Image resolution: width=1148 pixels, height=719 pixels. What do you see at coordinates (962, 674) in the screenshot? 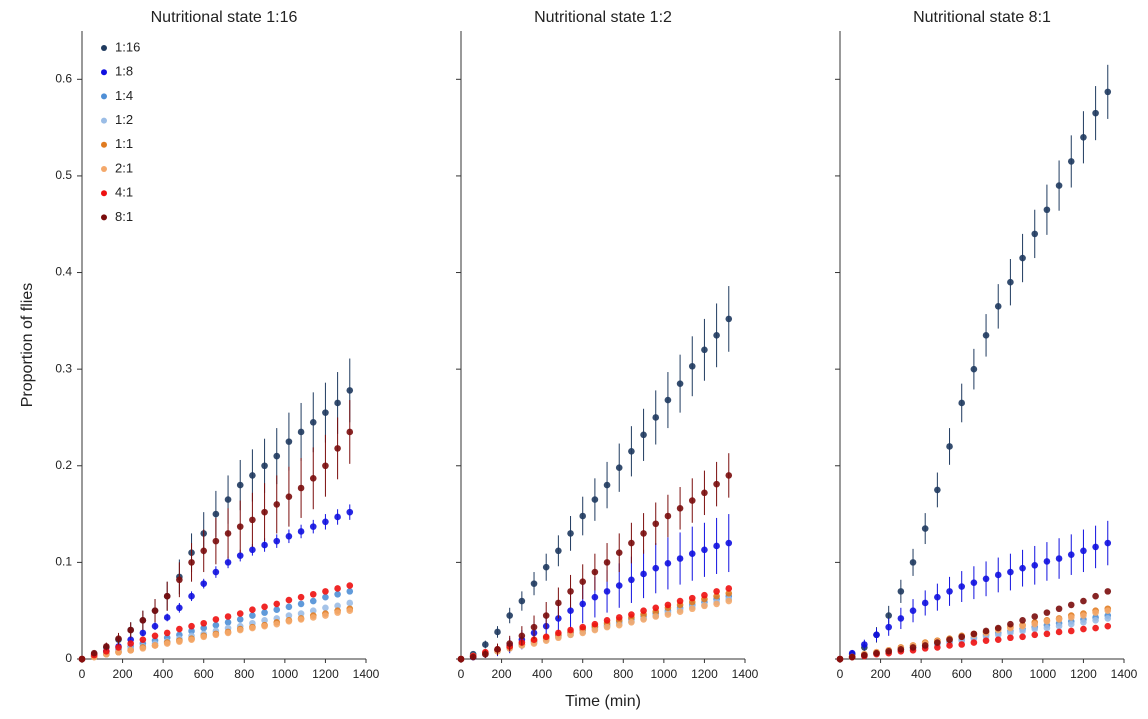
I see `x-tick-label: 600` at bounding box center [962, 674].